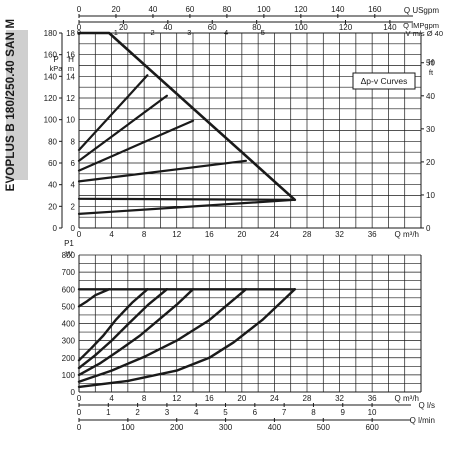 This screenshot has height=450, width=450. Describe the element at coordinates (226, 32) in the screenshot. I see `top-velocity-tick-label: 4` at that location.